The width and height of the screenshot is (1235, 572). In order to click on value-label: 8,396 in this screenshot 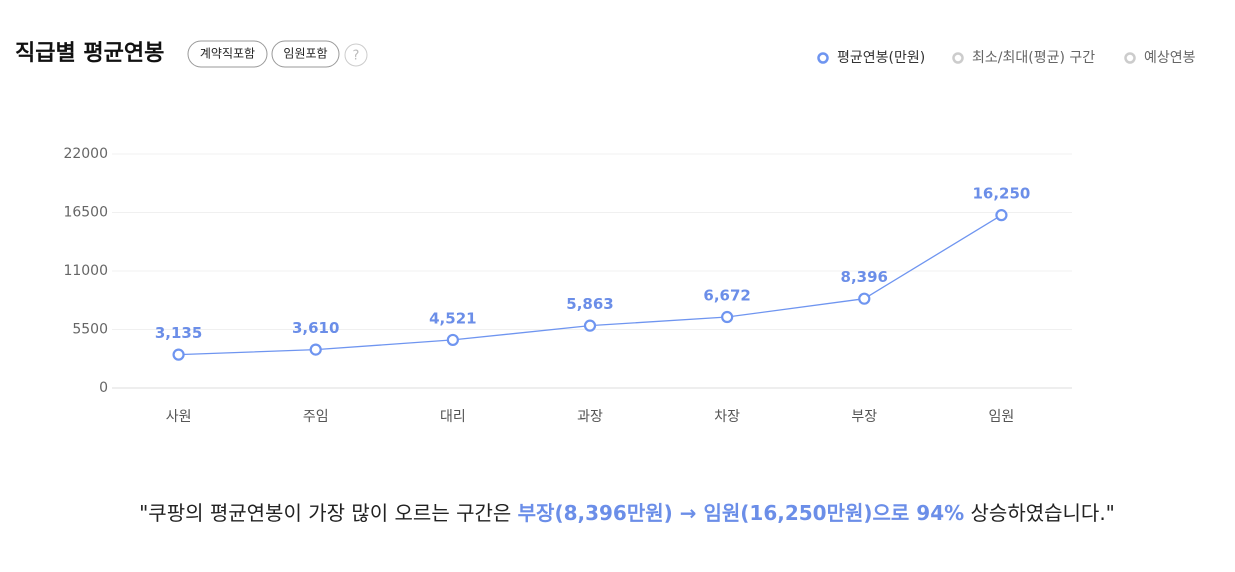, I will do `click(864, 277)`.